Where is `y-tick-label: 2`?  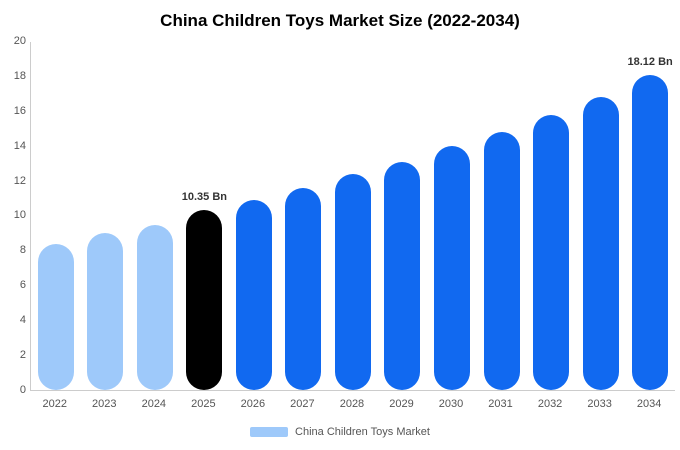 y-tick-label: 2 is located at coordinates (22, 355).